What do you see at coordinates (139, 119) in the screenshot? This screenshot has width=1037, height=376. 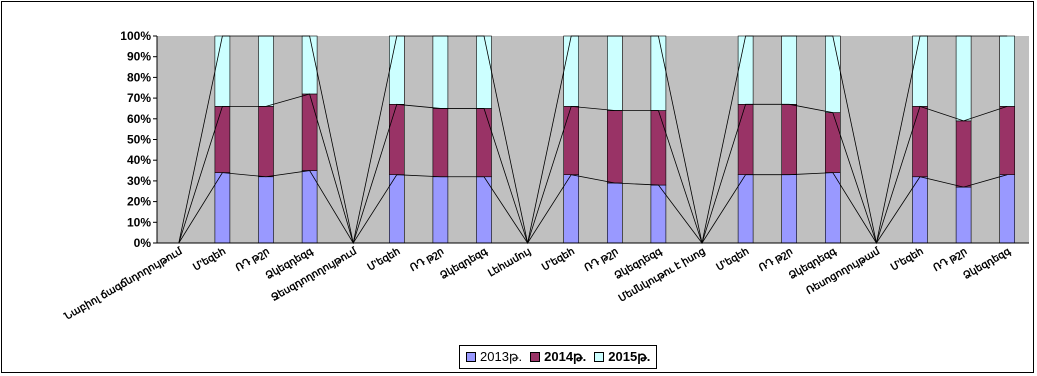 I see `y-tick-label: 60%` at bounding box center [139, 119].